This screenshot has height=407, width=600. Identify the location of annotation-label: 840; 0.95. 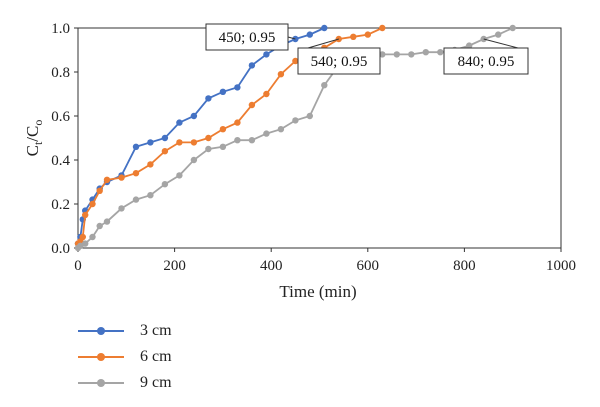
(486, 62).